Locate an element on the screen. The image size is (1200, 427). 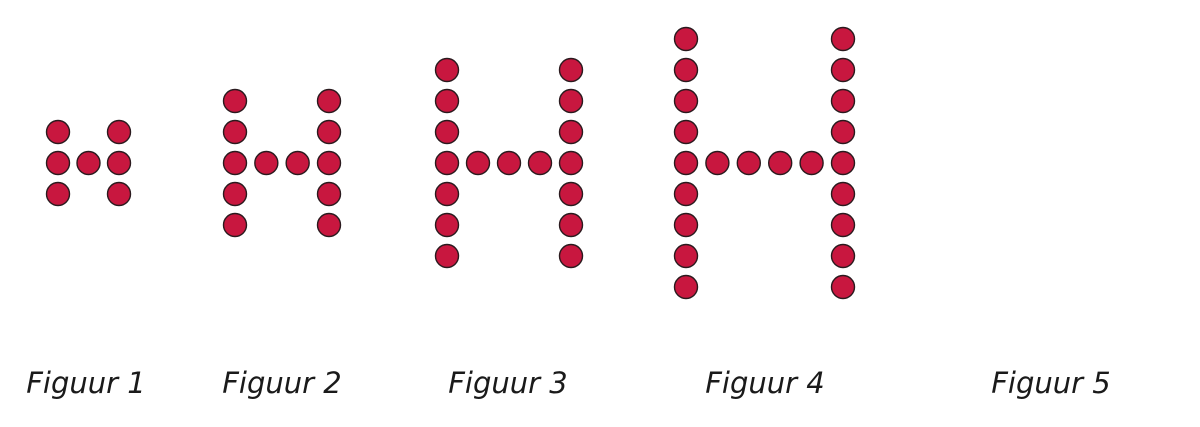
figure-4-label: Figuur 4 is located at coordinates (765, 383).